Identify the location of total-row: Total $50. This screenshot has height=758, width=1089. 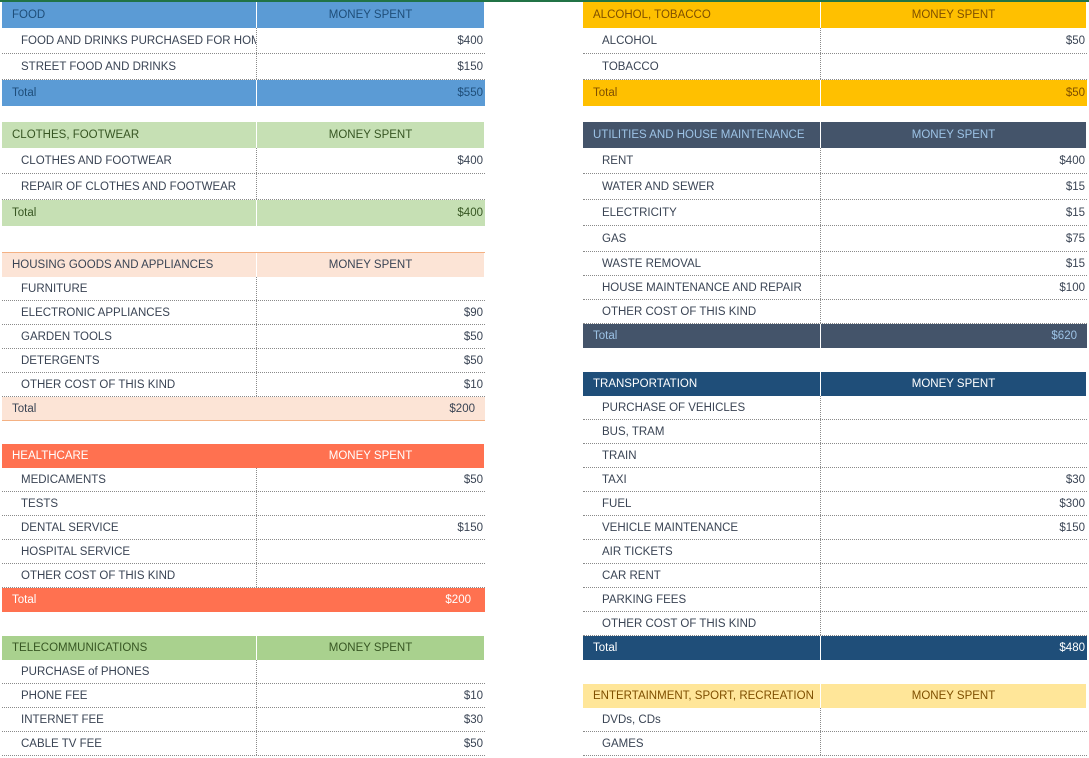
(835, 93).